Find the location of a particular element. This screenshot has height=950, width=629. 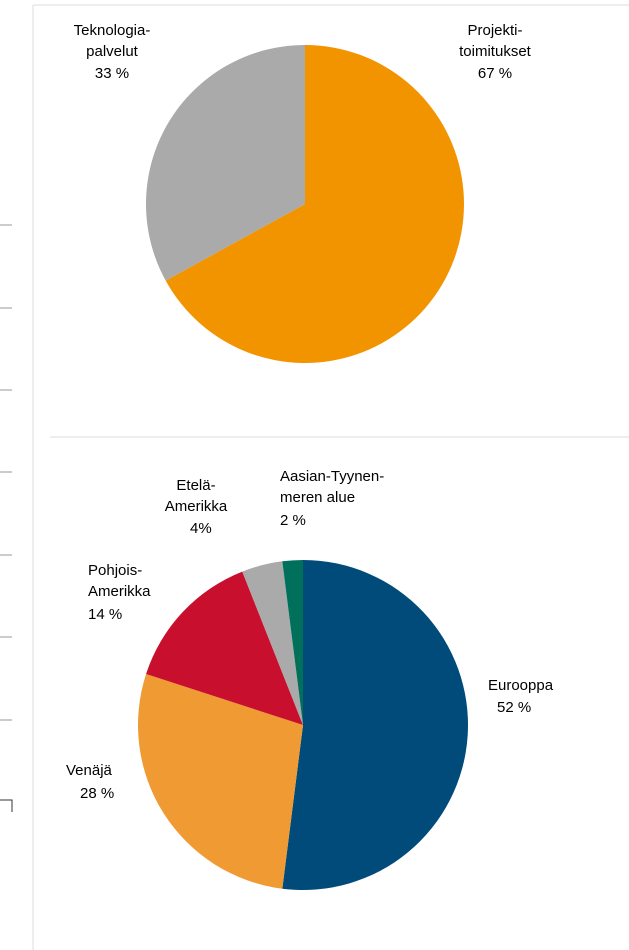

slice-value-label: 67 % is located at coordinates (495, 73).